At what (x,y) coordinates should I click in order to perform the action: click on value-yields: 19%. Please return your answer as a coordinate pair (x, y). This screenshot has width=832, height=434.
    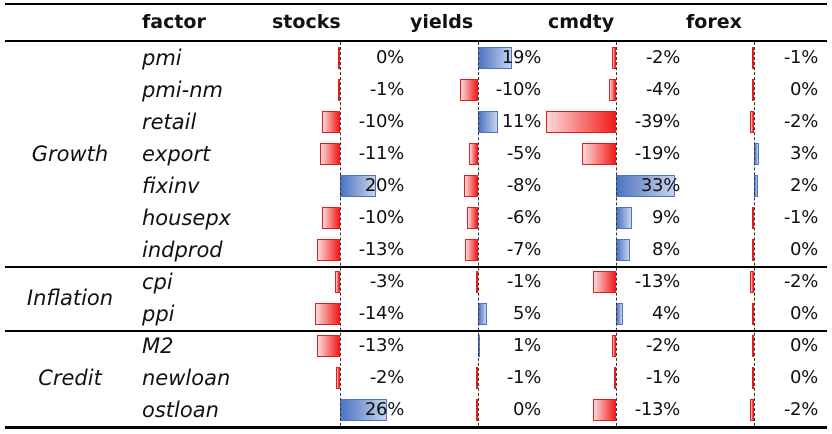
    Looking at the image, I should click on (521, 57).